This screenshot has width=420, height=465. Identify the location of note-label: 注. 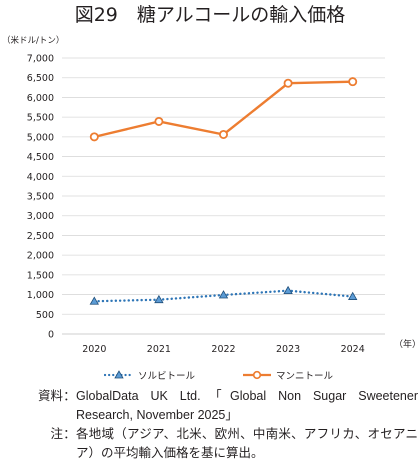
(56, 434).